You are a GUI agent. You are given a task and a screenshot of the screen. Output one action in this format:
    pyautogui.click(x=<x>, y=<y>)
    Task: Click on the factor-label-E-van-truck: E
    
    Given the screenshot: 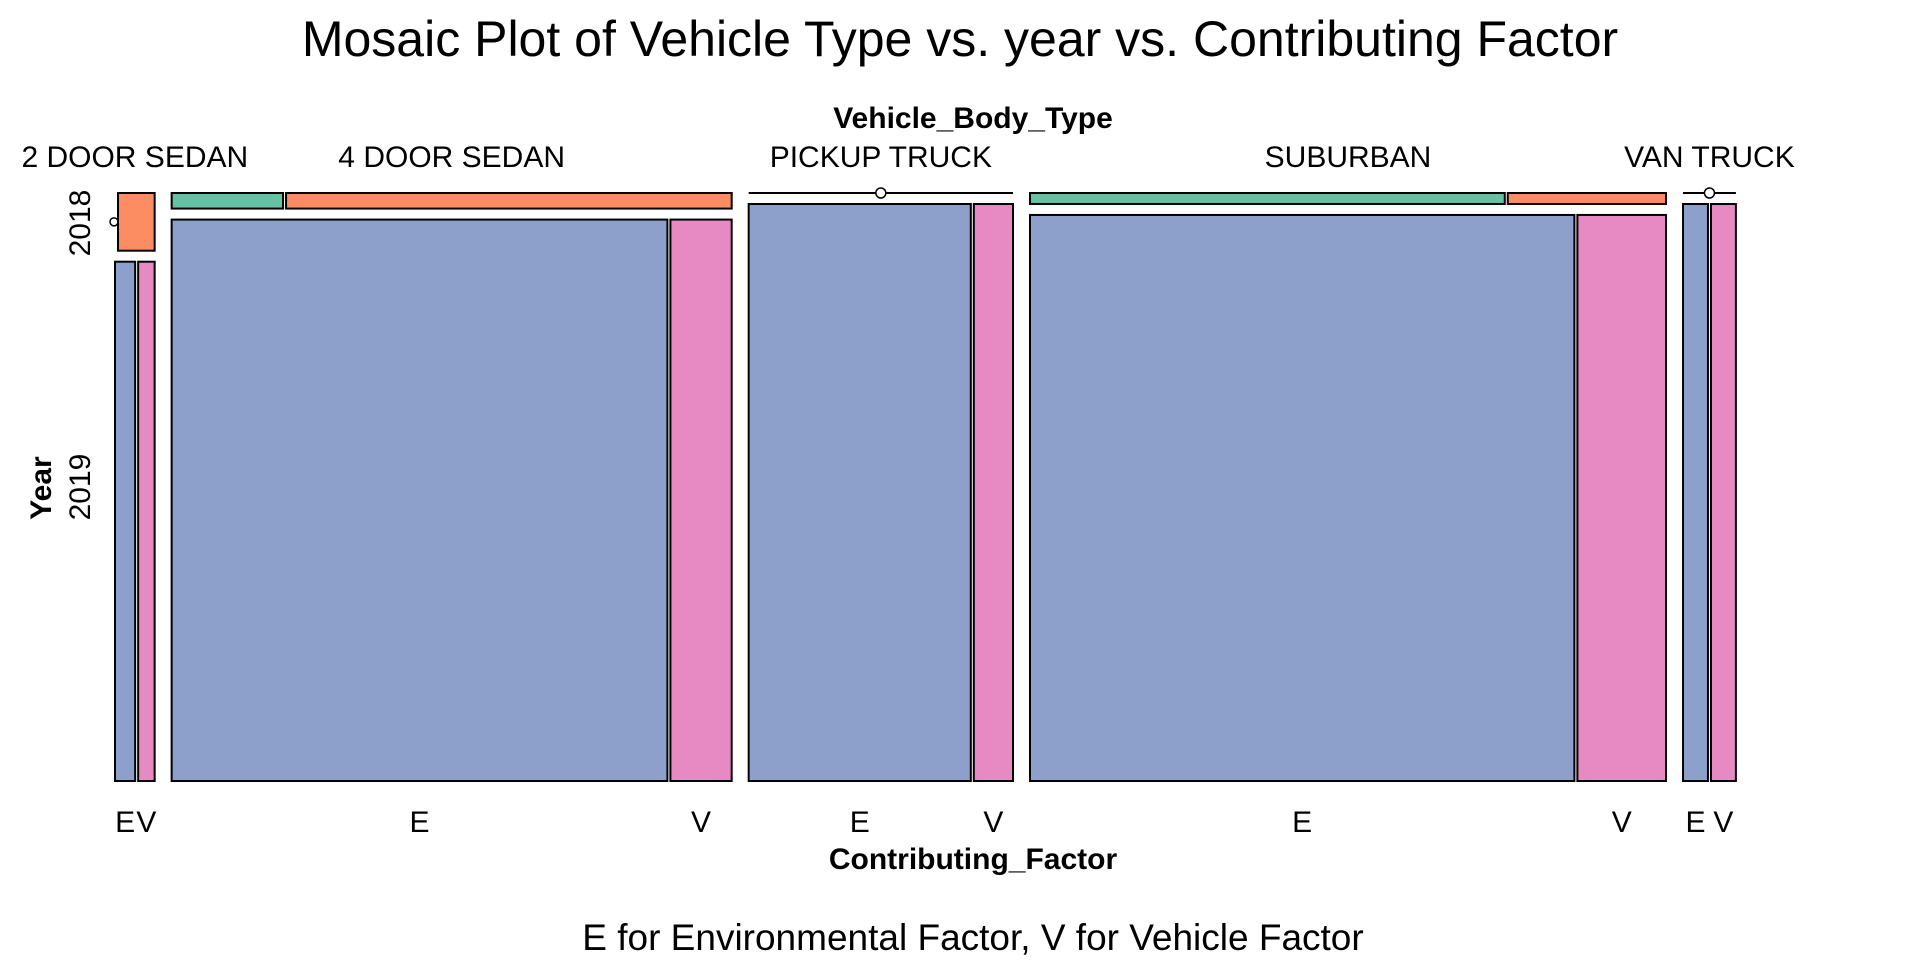 What is the action you would take?
    pyautogui.click(x=1695, y=822)
    